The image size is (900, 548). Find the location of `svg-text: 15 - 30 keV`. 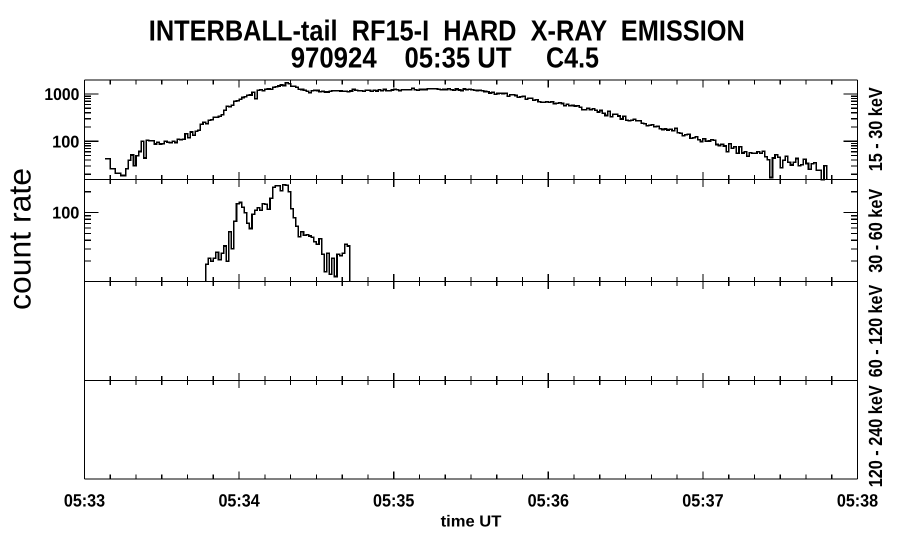

svg-text: 15 - 30 keV is located at coordinates (876, 129).